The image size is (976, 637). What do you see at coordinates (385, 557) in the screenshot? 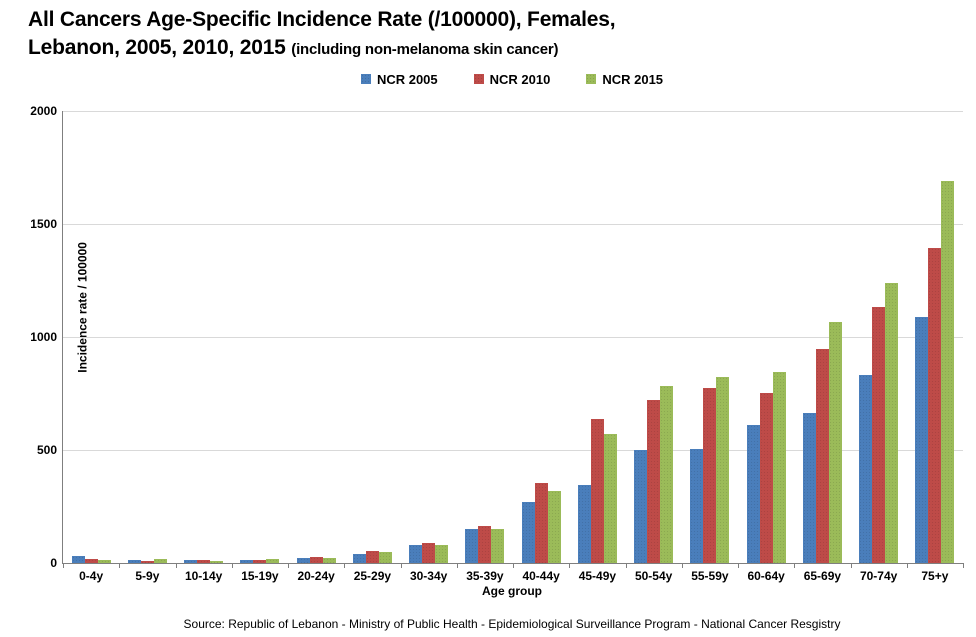
I see `bar-ncr-2015-25-29y` at bounding box center [385, 557].